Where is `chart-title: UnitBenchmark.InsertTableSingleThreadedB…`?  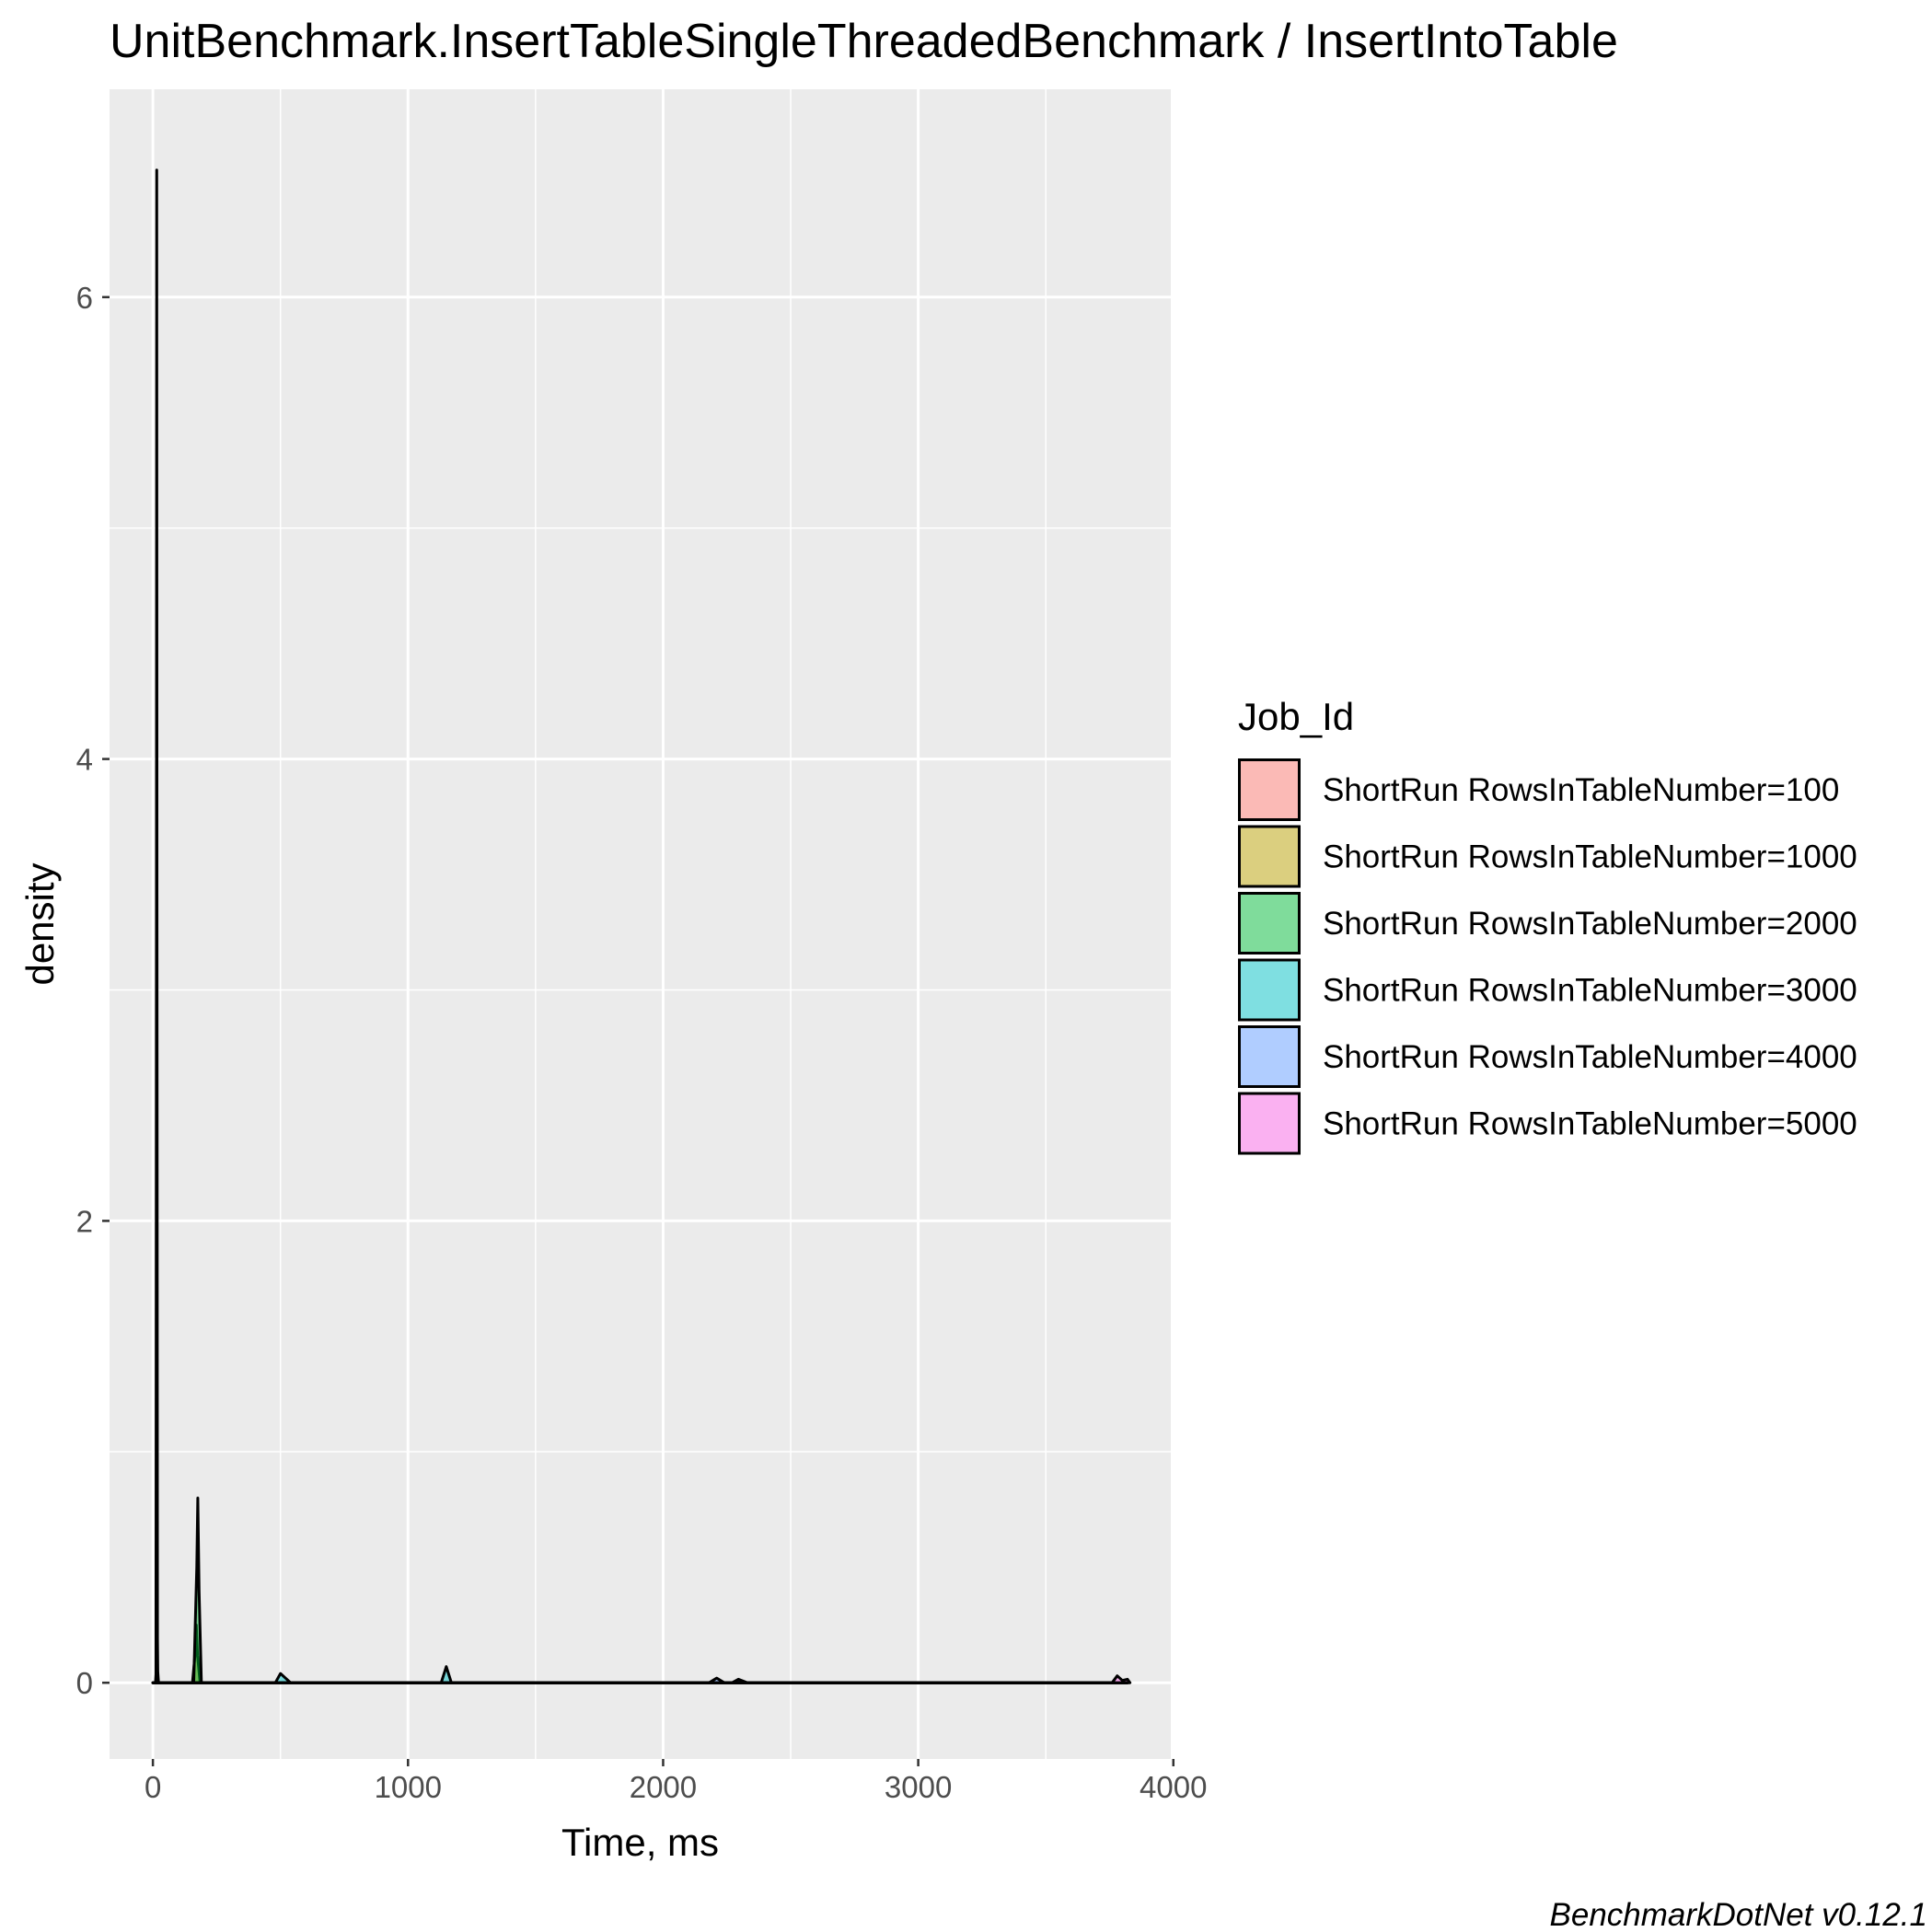 chart-title: UnitBenchmark.InsertTableSingleThreadedB… is located at coordinates (864, 42).